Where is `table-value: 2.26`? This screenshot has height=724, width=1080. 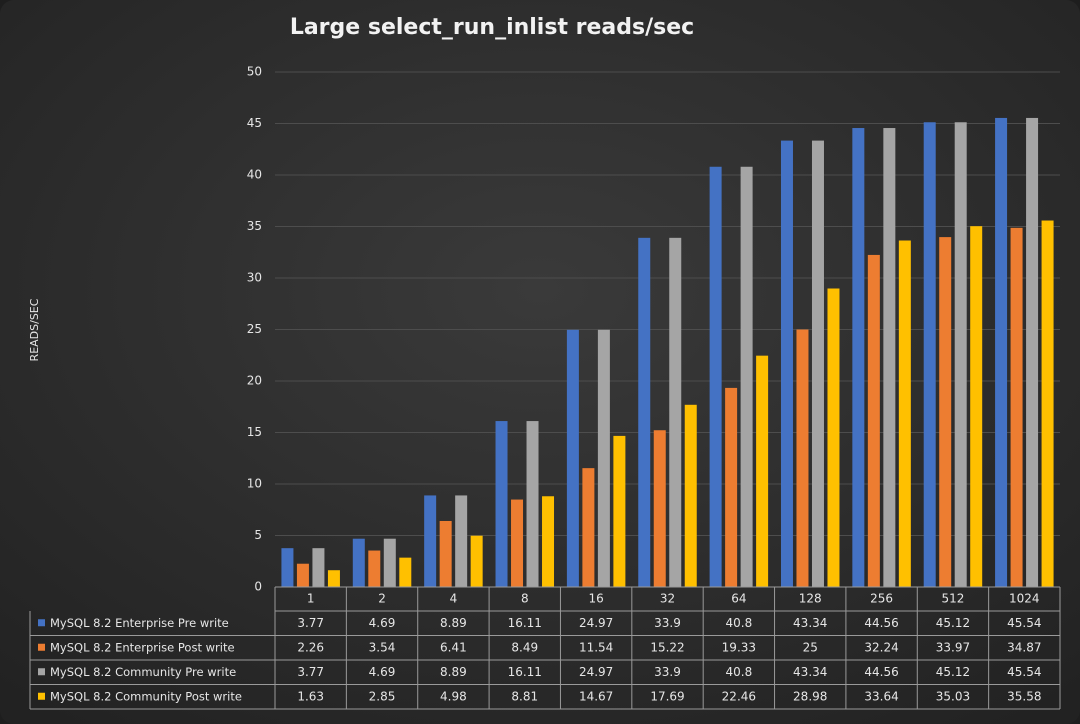 table-value: 2.26 is located at coordinates (310, 647).